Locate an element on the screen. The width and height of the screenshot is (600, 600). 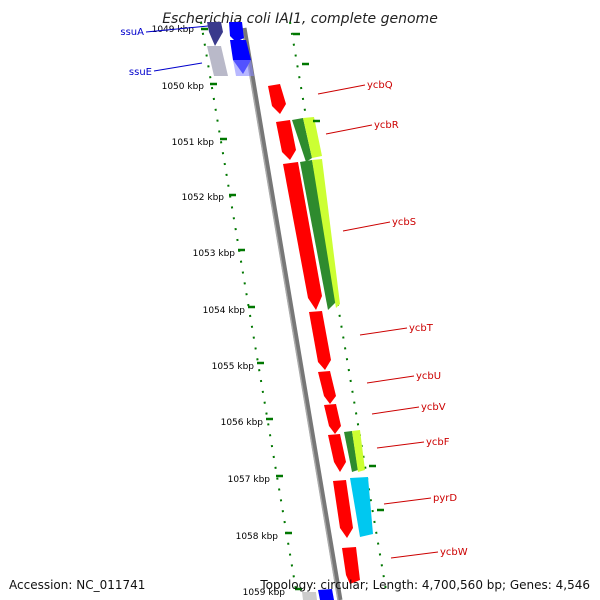
gene-label-ycbU: ycbU is located at coordinates (428, 376).